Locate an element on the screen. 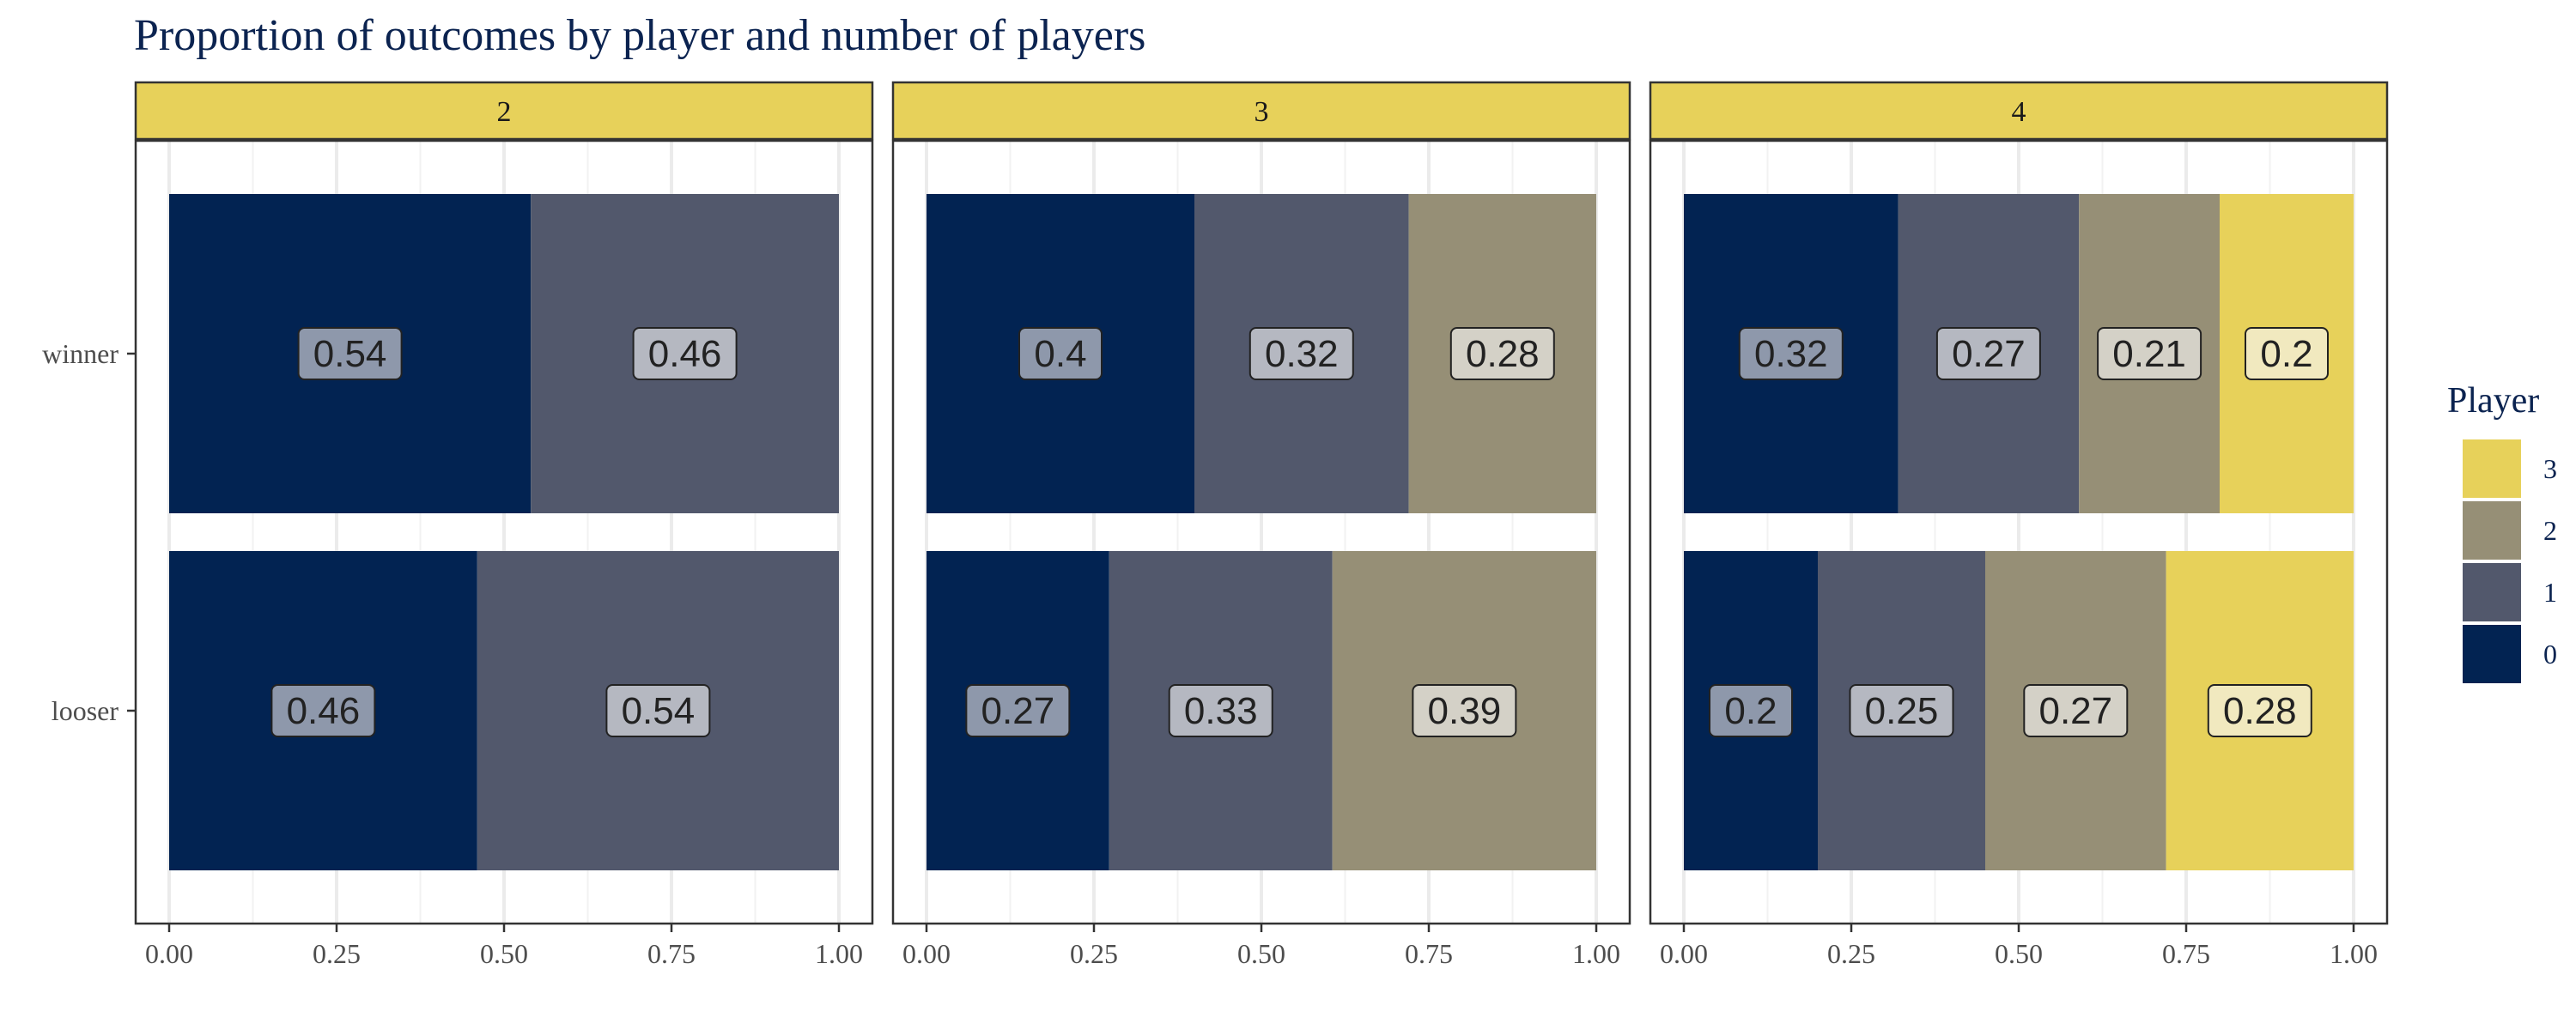  facet-strip-label: 3 is located at coordinates (1262, 112).